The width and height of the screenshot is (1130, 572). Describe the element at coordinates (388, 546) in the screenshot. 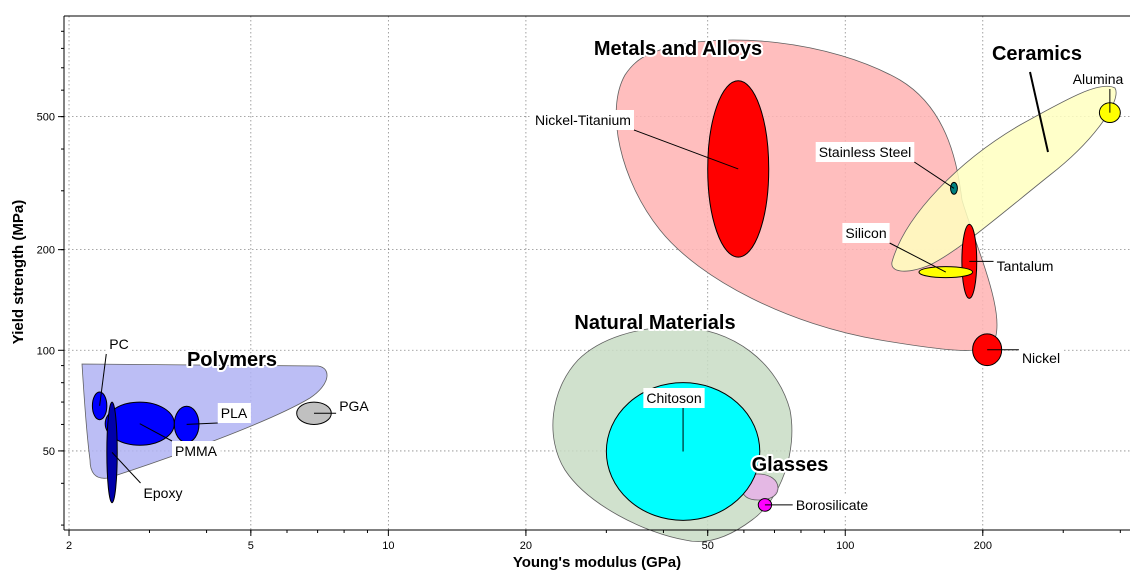

I see `x-tick-label: 10` at that location.